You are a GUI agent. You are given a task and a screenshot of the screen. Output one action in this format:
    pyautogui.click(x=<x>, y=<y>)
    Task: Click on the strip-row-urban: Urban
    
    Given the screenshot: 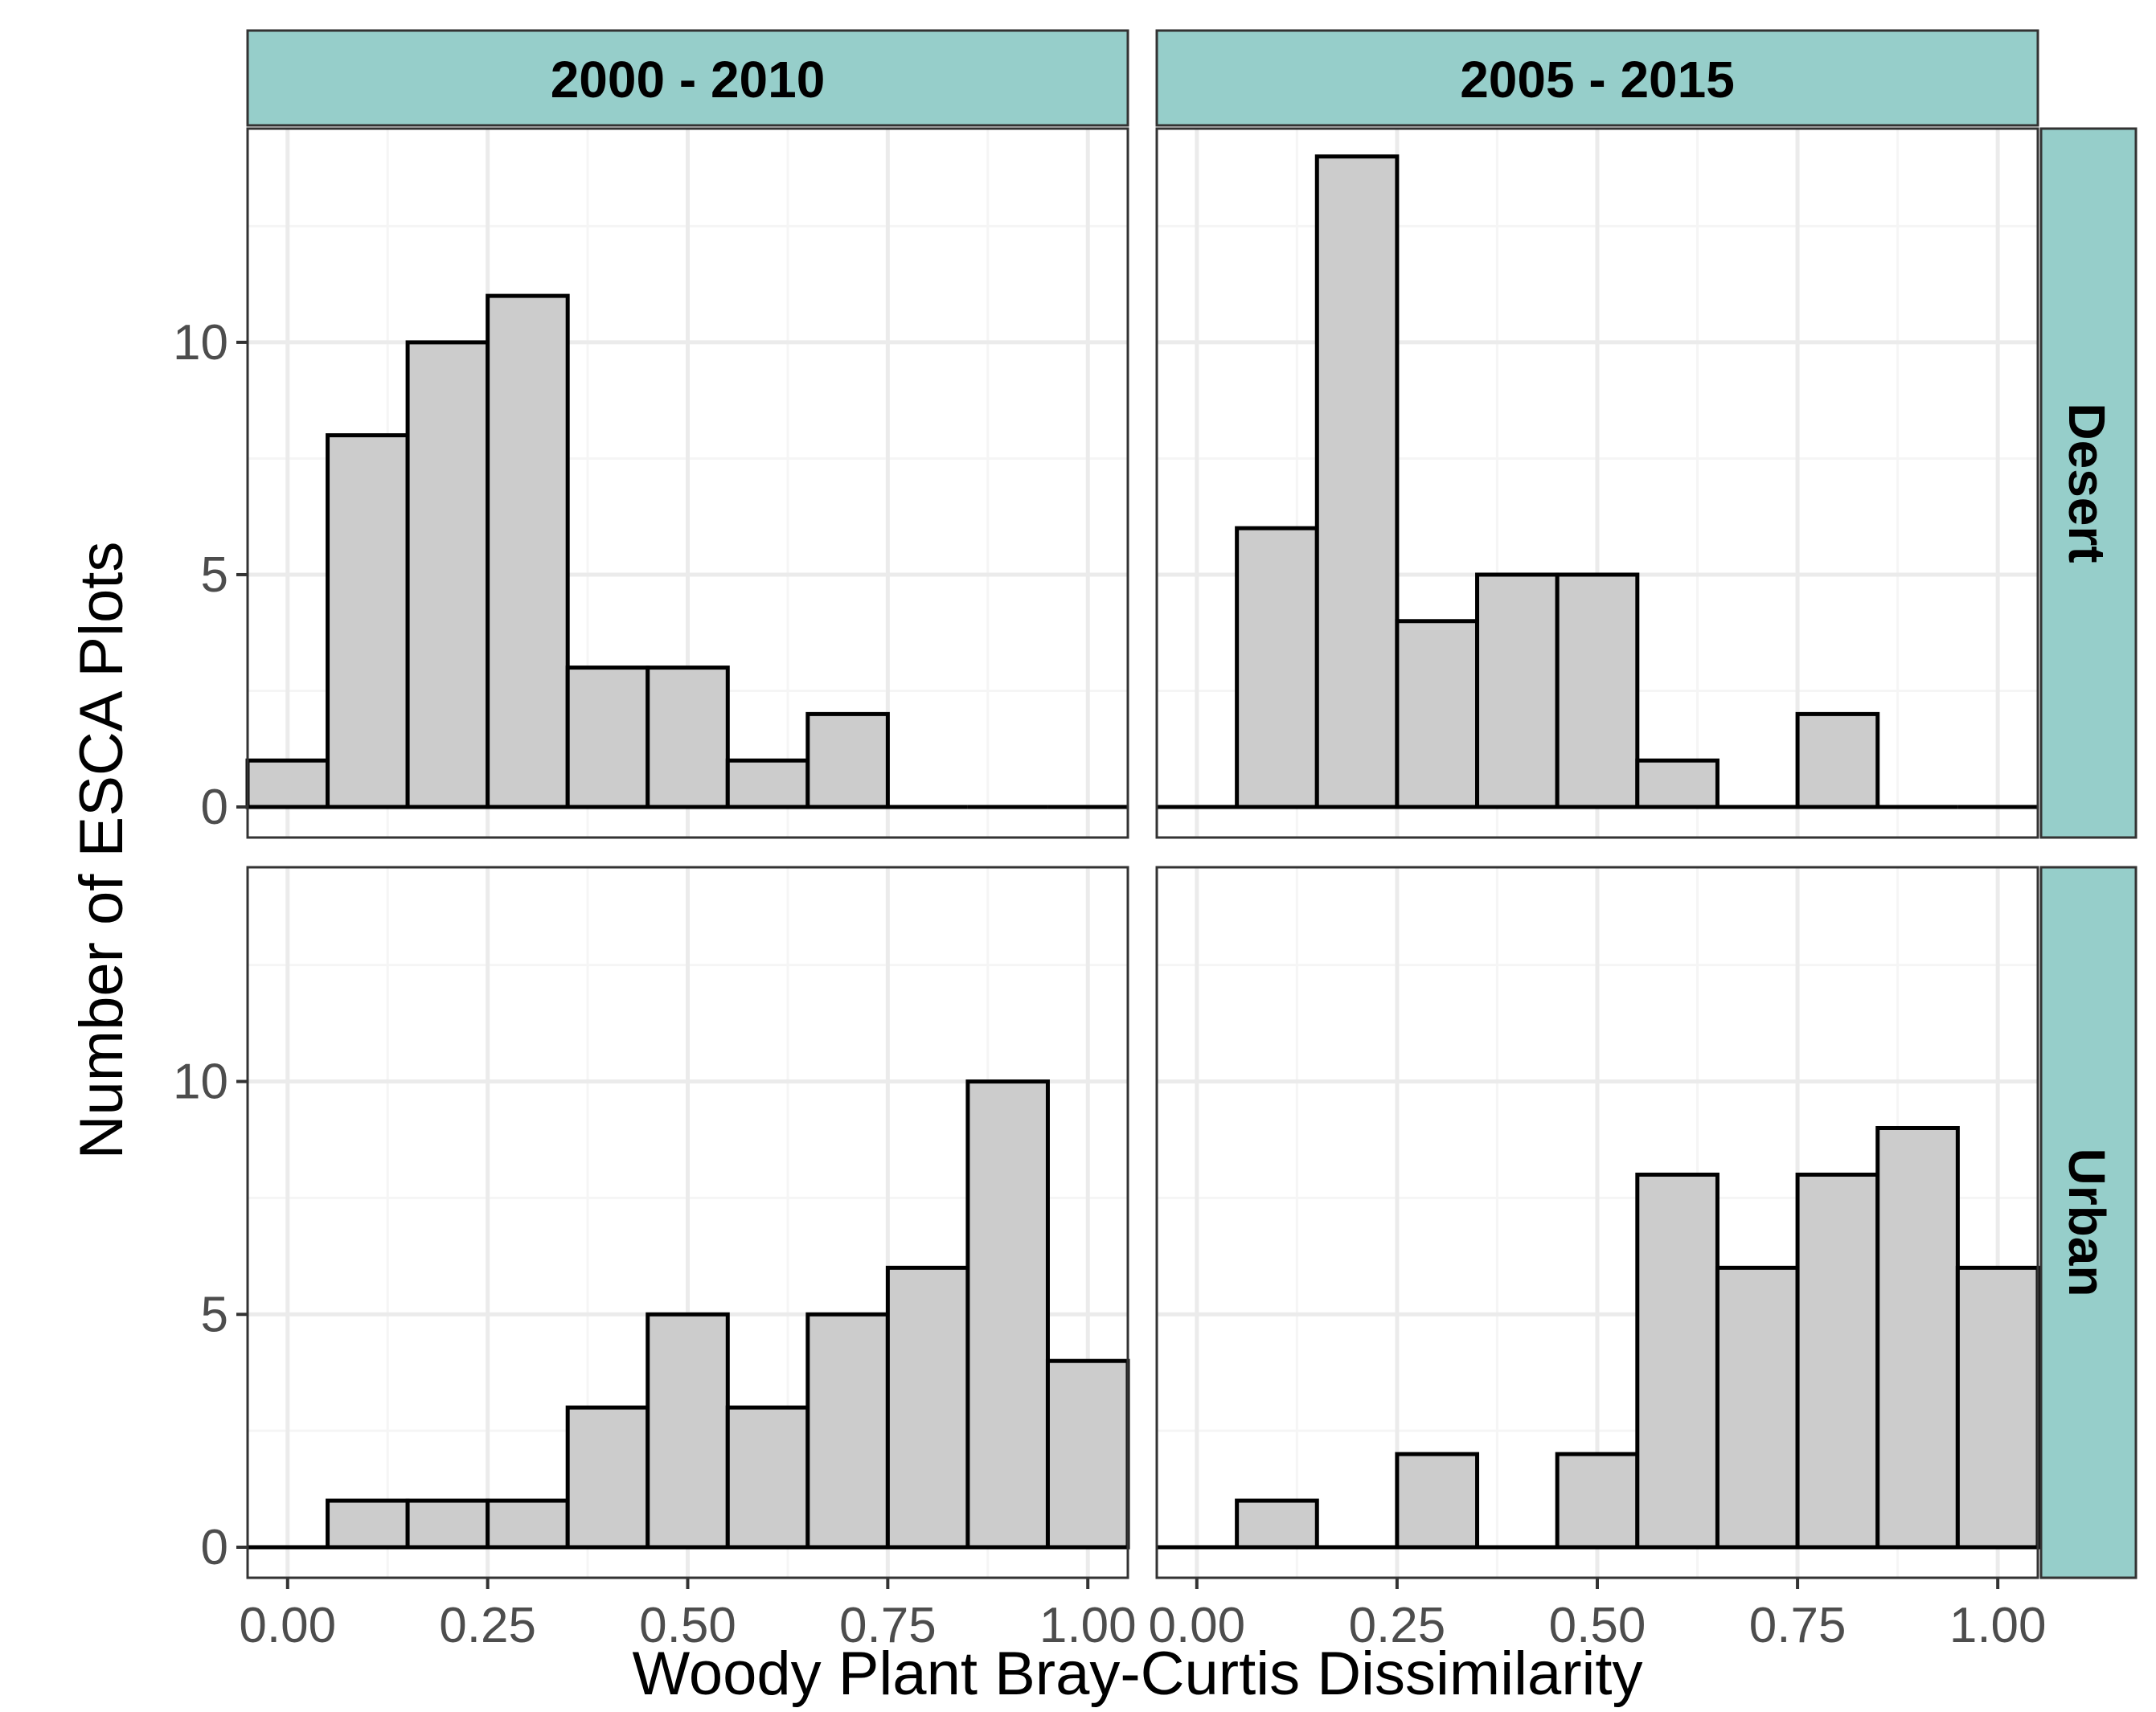 What is the action you would take?
    pyautogui.click(x=2088, y=1222)
    